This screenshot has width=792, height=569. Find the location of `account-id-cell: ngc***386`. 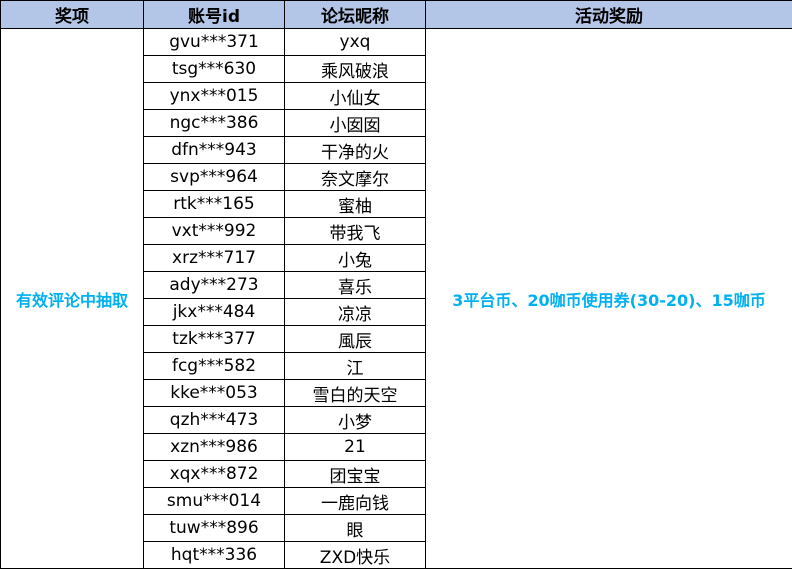

account-id-cell: ngc***386 is located at coordinates (214, 123).